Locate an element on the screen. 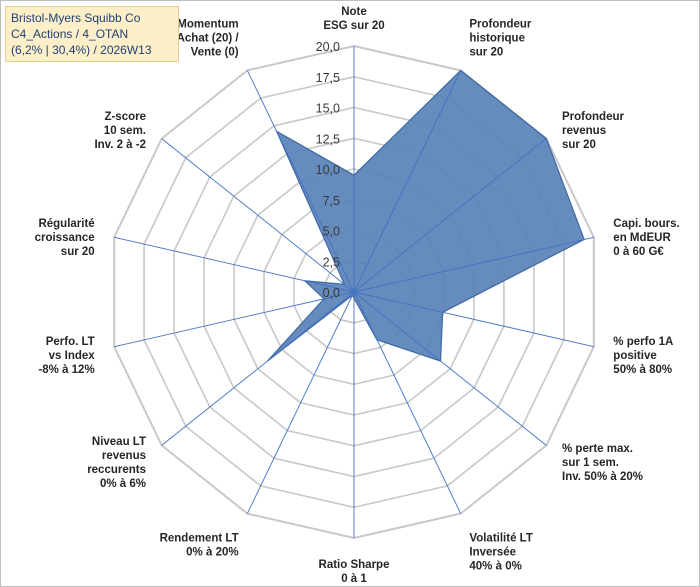 Image resolution: width=700 pixels, height=587 pixels. axis-label-line: croissance is located at coordinates (65, 238).